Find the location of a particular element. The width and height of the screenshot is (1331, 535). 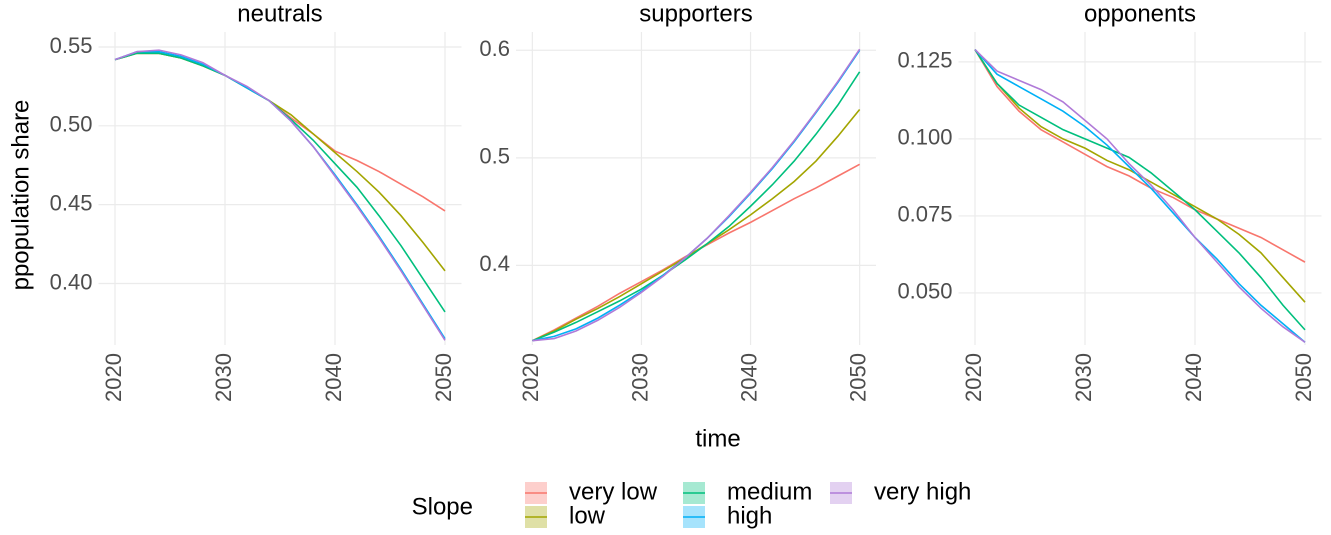

panel-title: supporters is located at coordinates (695, 13).